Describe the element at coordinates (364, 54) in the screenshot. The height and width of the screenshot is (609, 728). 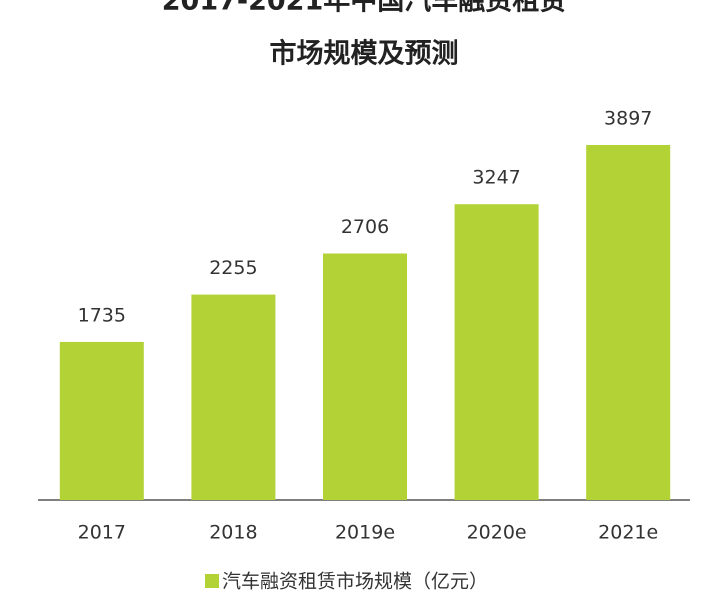
I see `chart-title: 市场规模及预测` at that location.